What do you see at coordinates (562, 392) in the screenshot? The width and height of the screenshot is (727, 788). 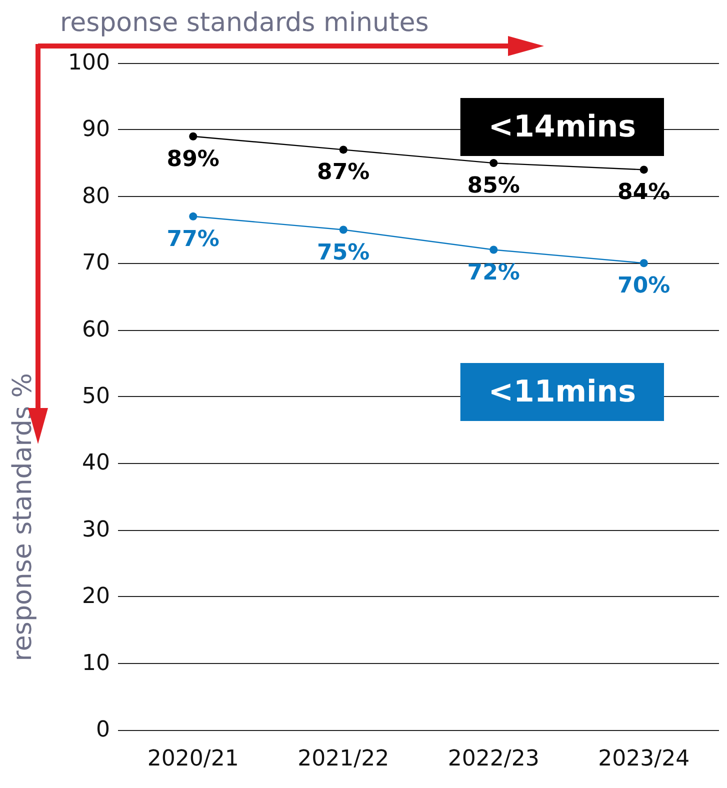 I see `text: <11mins` at bounding box center [562, 392].